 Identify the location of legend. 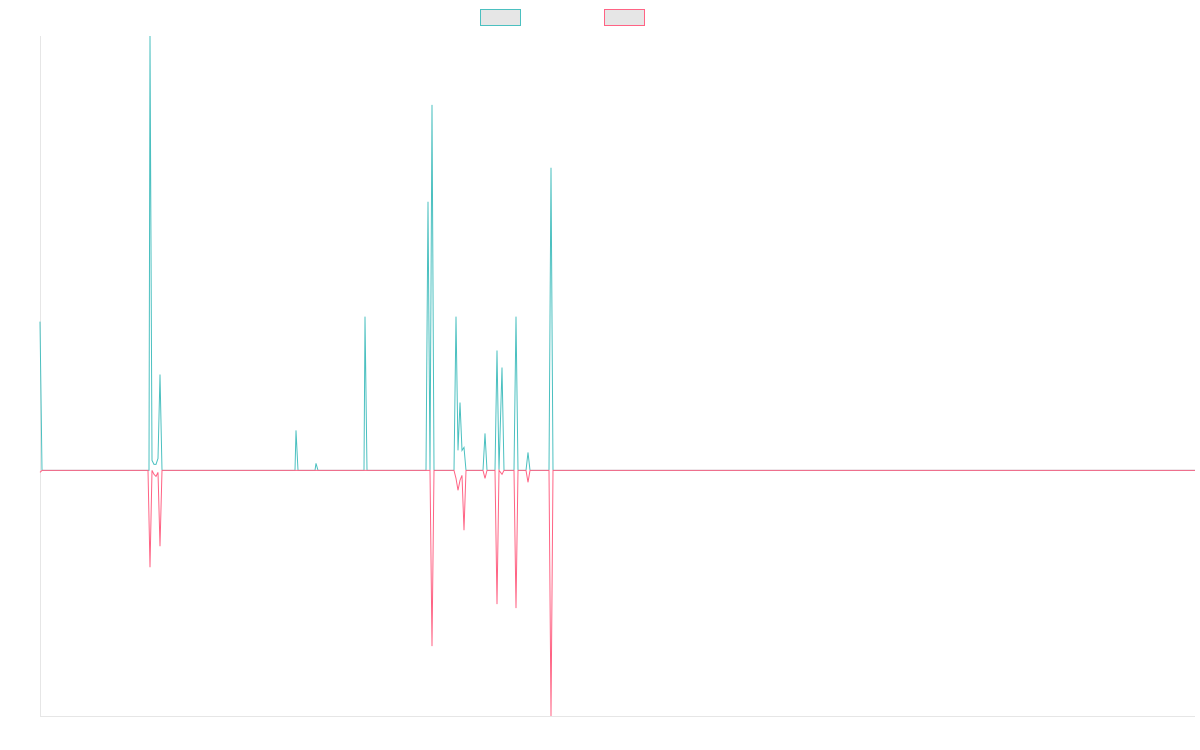
(562, 17).